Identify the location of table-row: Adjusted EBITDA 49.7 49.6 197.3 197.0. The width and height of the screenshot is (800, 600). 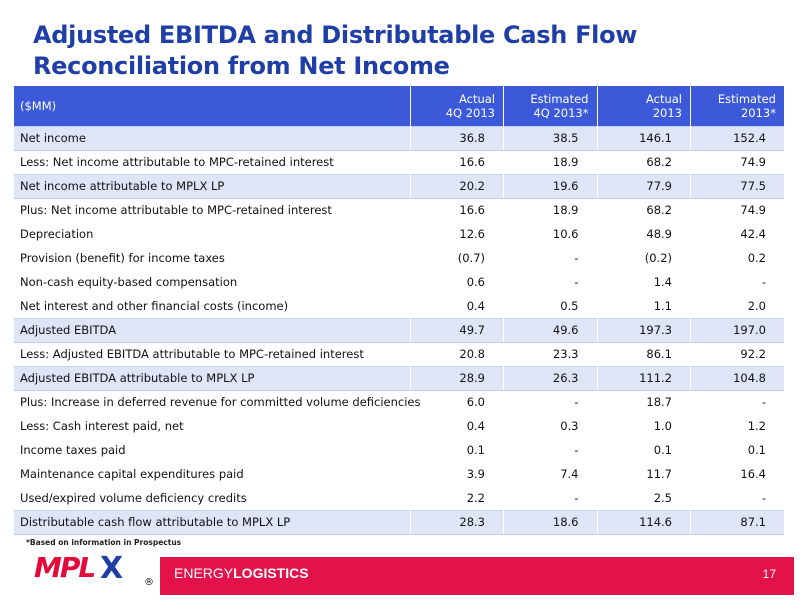
(399, 330).